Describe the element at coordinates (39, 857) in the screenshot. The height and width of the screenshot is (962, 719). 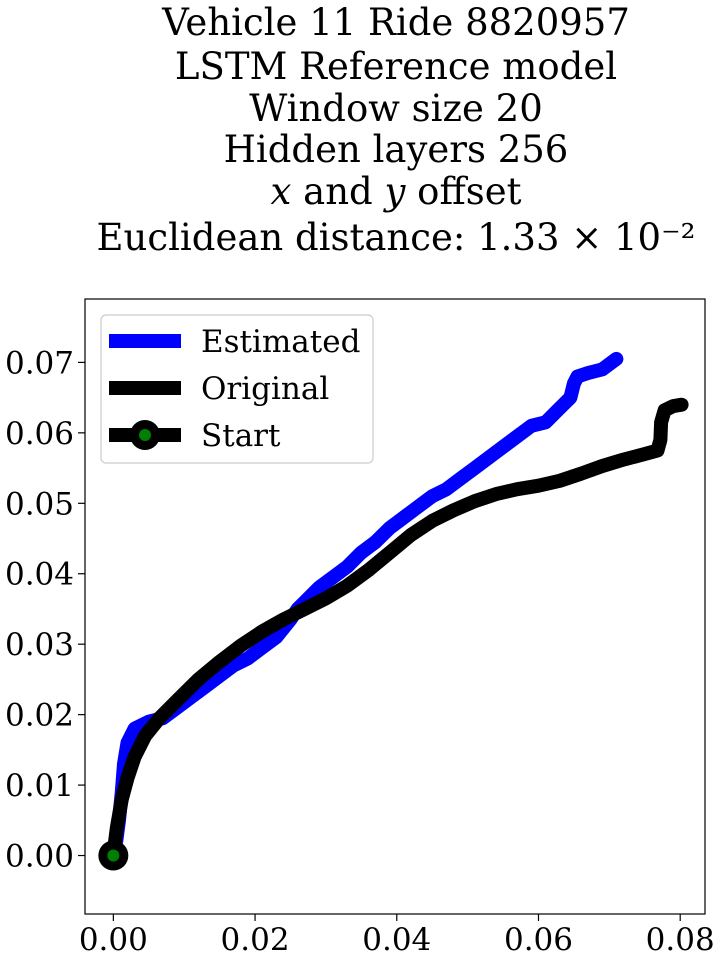
I see `y-tick-label: 0.00` at that location.